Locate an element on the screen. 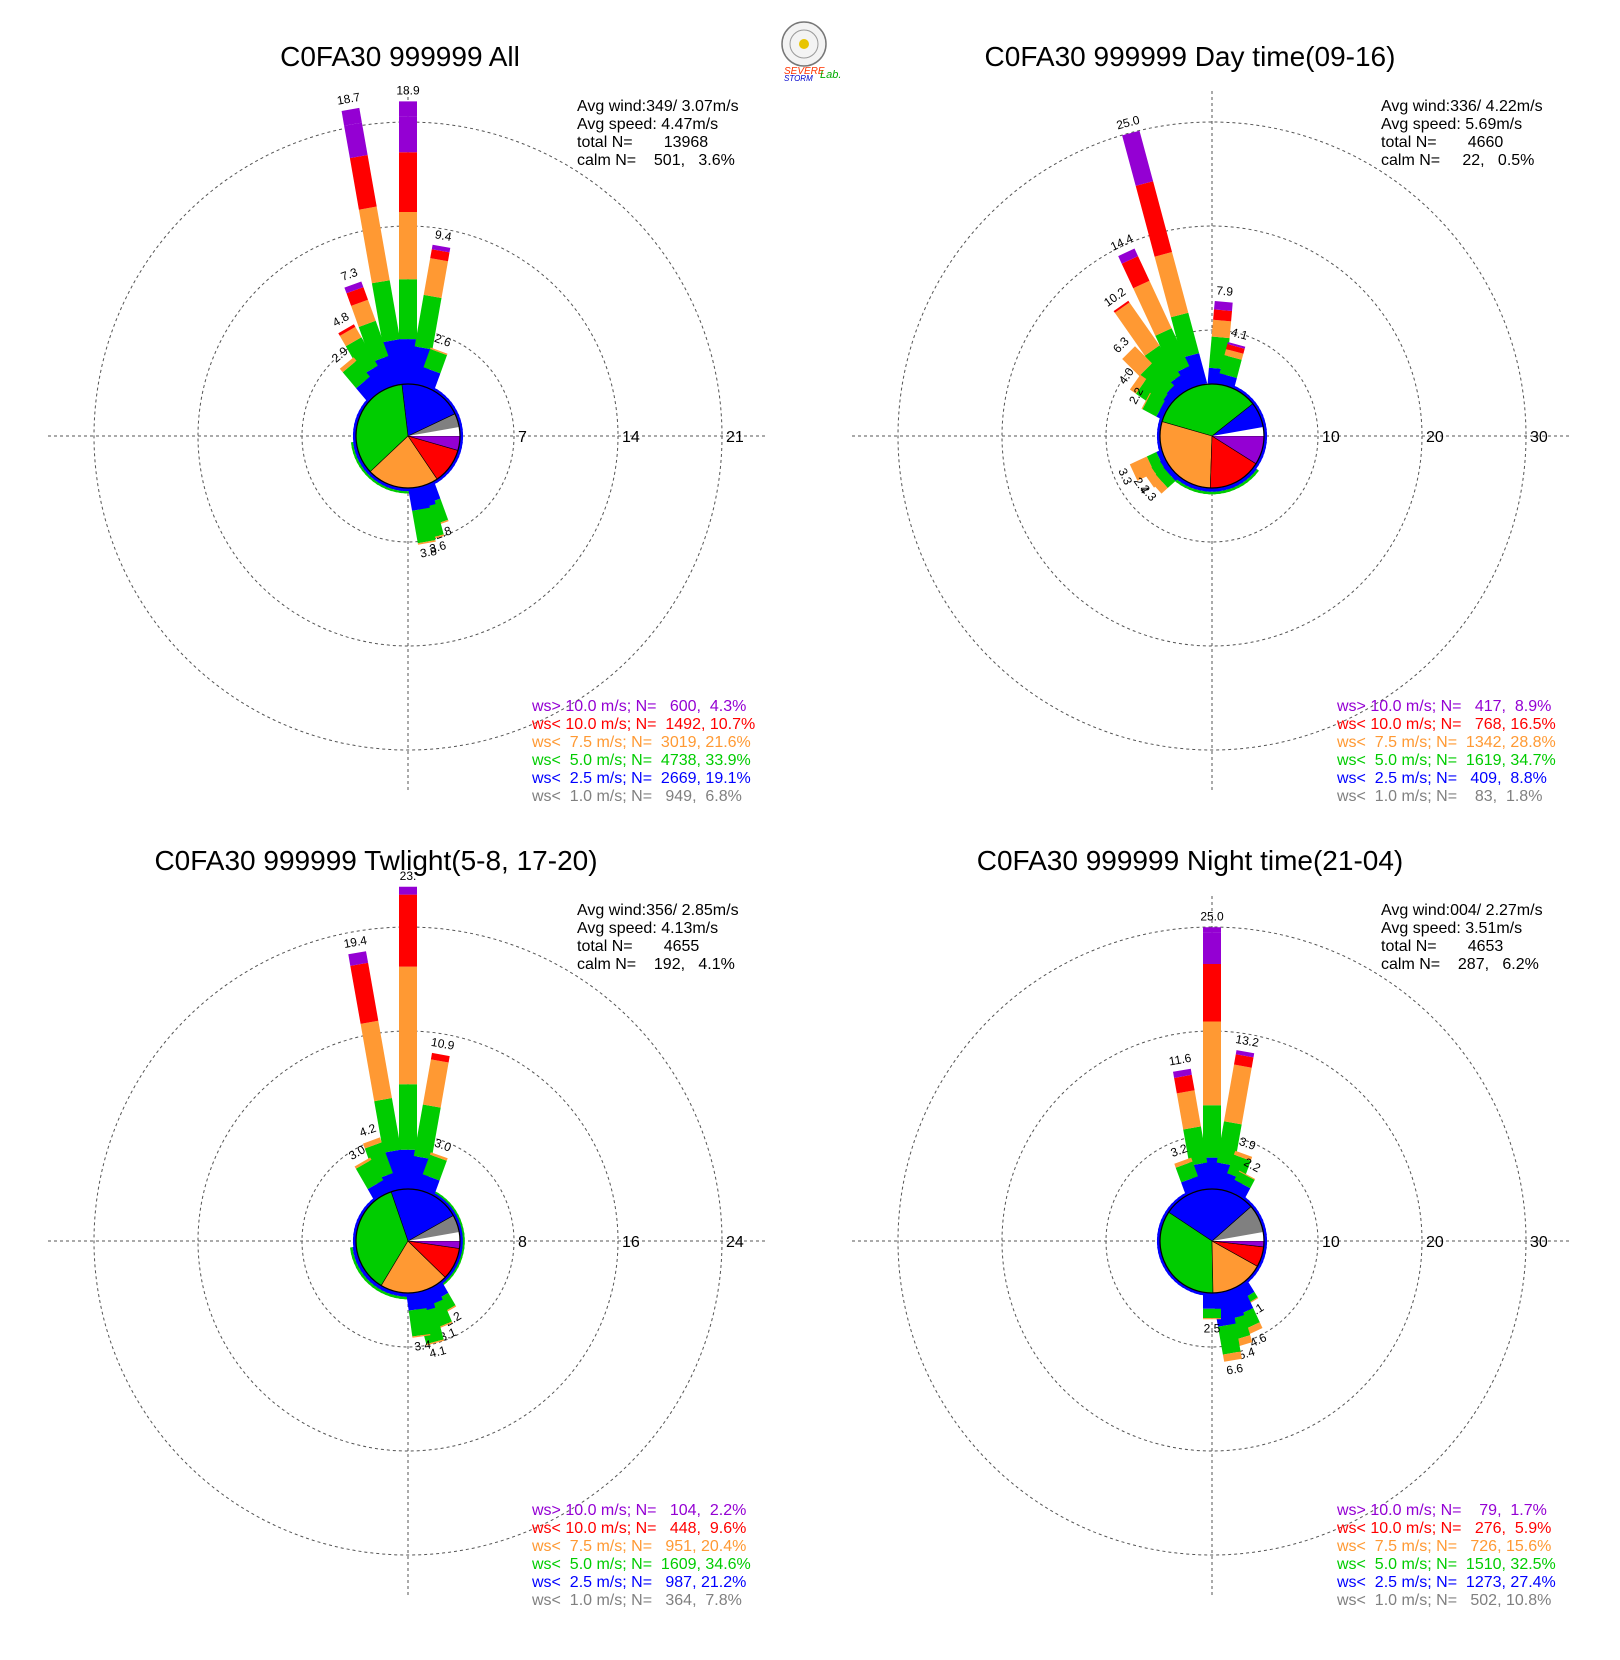 The height and width of the screenshot is (1660, 1620). panel-title: C0FA30 999999 Night time(21-04) is located at coordinates (1190, 860).